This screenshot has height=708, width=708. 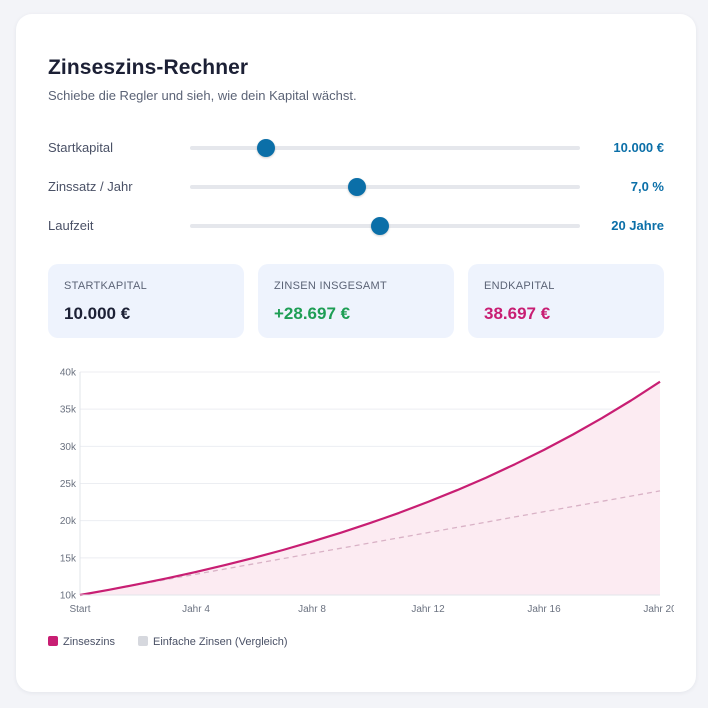 What do you see at coordinates (519, 286) in the screenshot?
I see `stat-label: ENDKAPITAL` at bounding box center [519, 286].